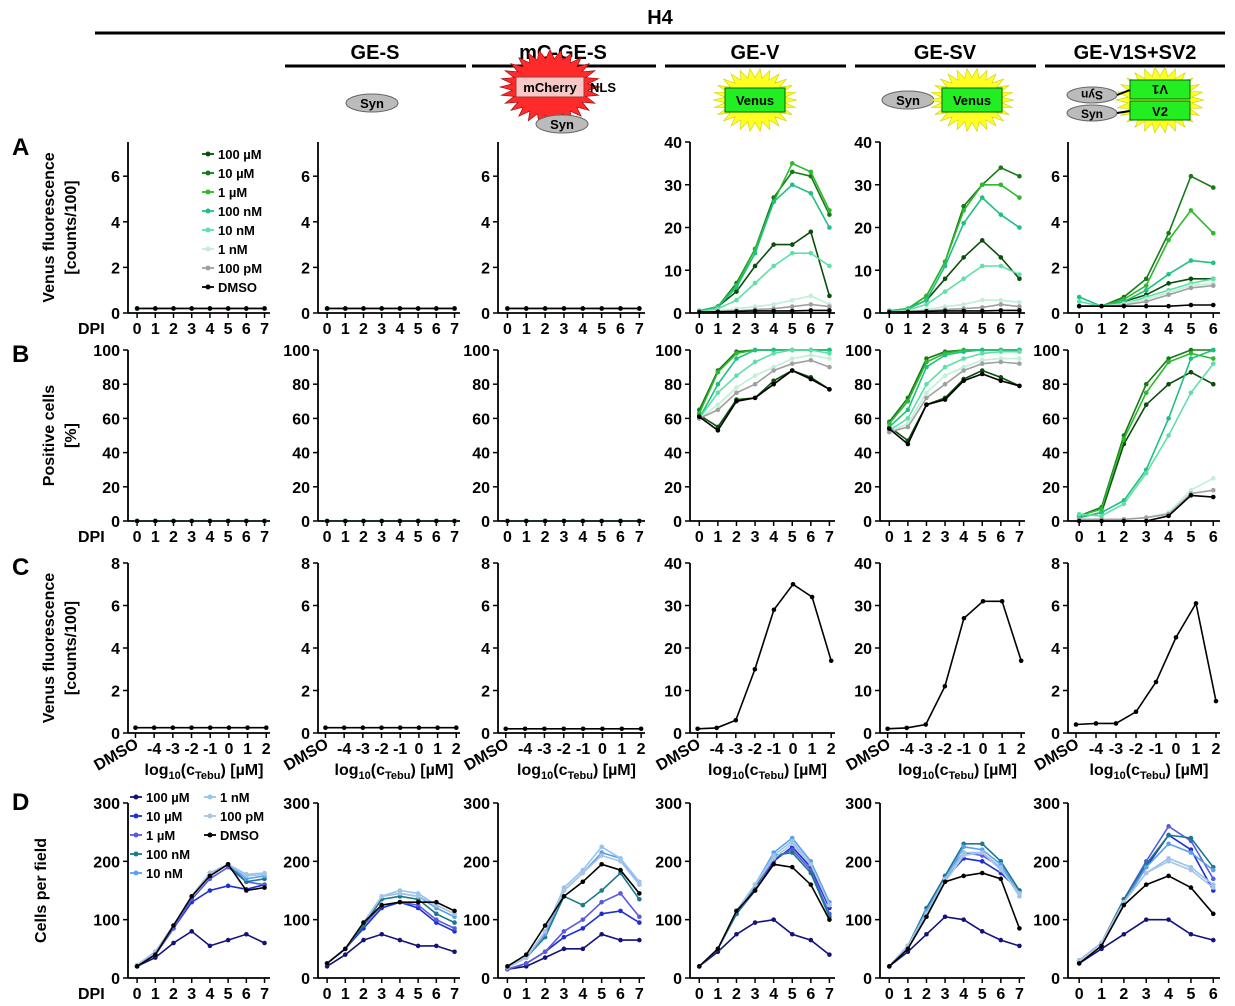  I want to click on x-tick-label: 1, so click(907, 329).